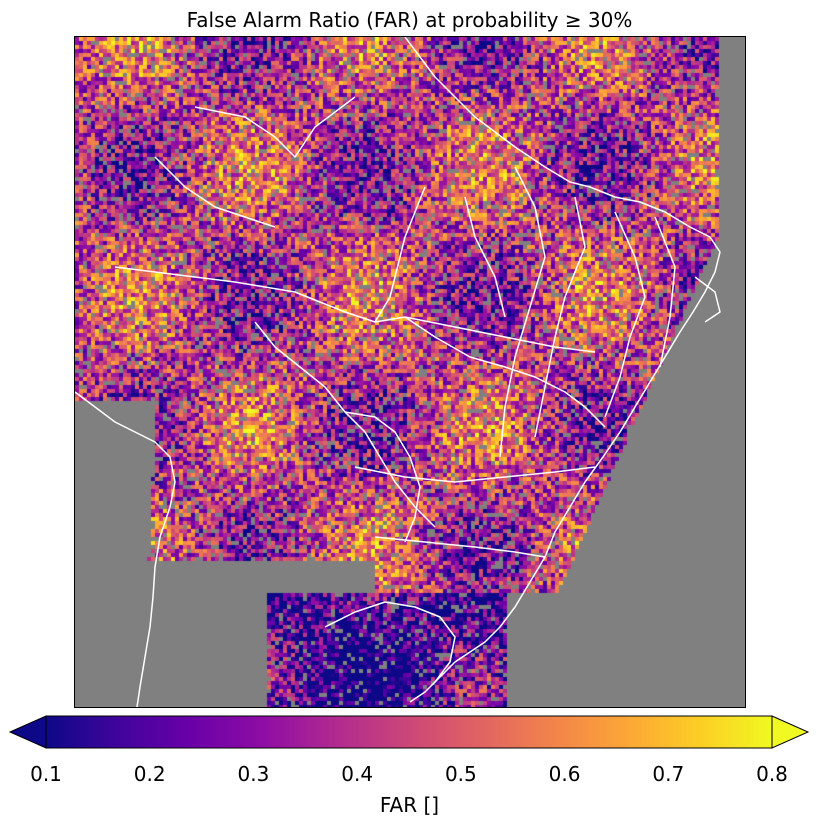  I want to click on border-central, so click(505, 372).